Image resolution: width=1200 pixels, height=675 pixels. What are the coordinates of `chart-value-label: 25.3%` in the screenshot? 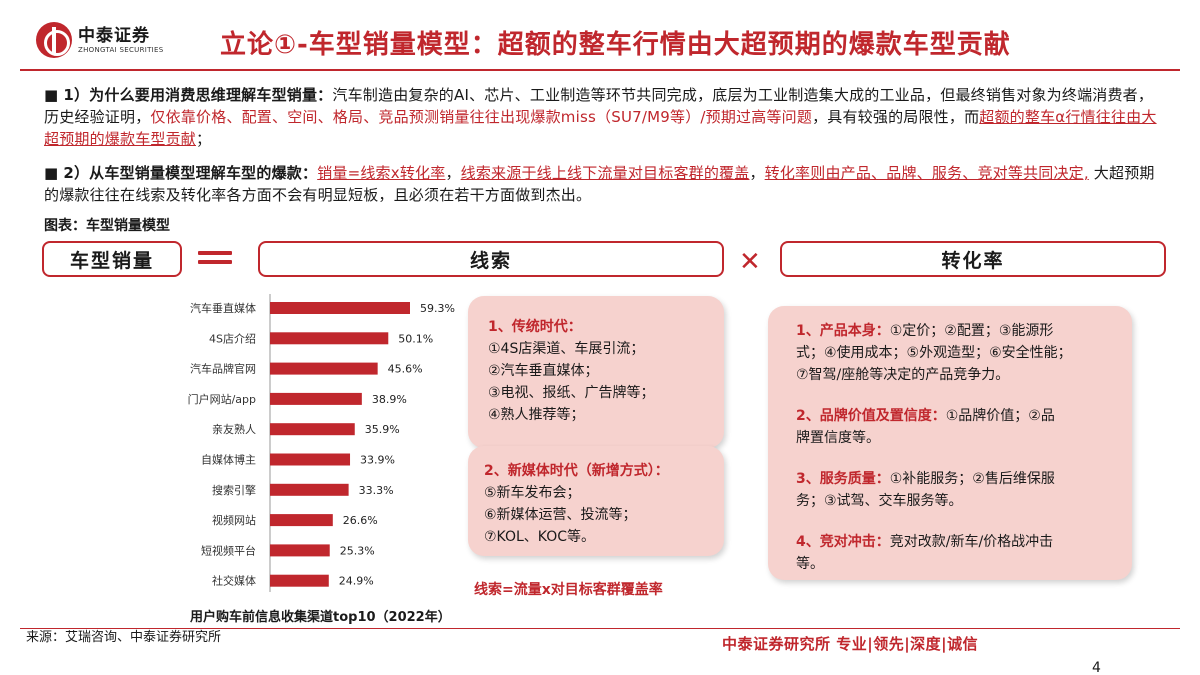 It's located at (357, 550).